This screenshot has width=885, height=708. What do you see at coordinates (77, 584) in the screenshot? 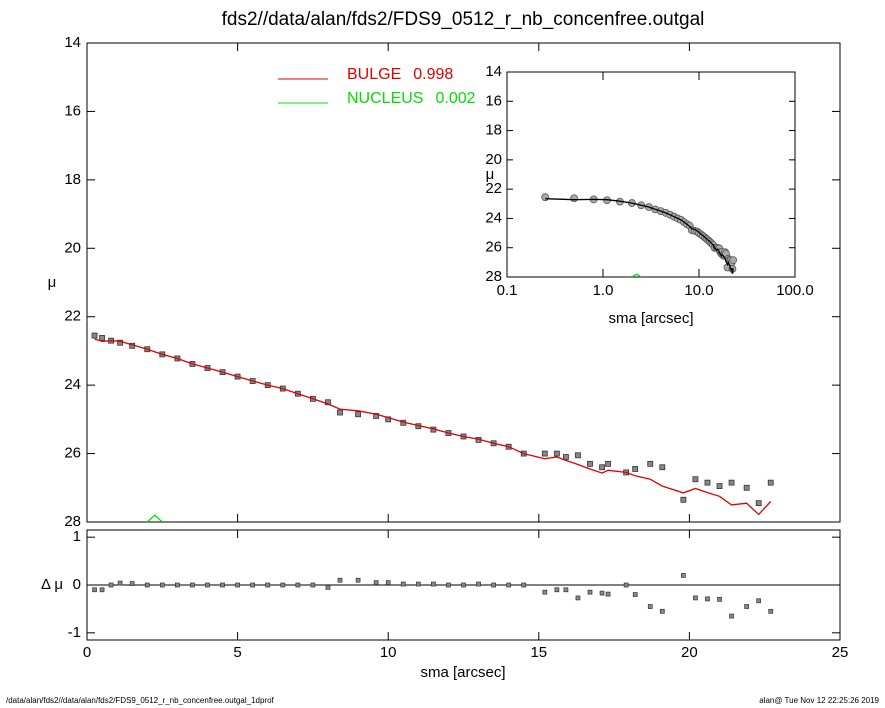
I see `residual-tick-label: 0` at bounding box center [77, 584].